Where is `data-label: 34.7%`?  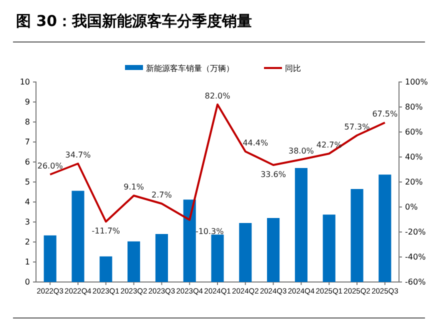 data-label: 34.7% is located at coordinates (78, 155).